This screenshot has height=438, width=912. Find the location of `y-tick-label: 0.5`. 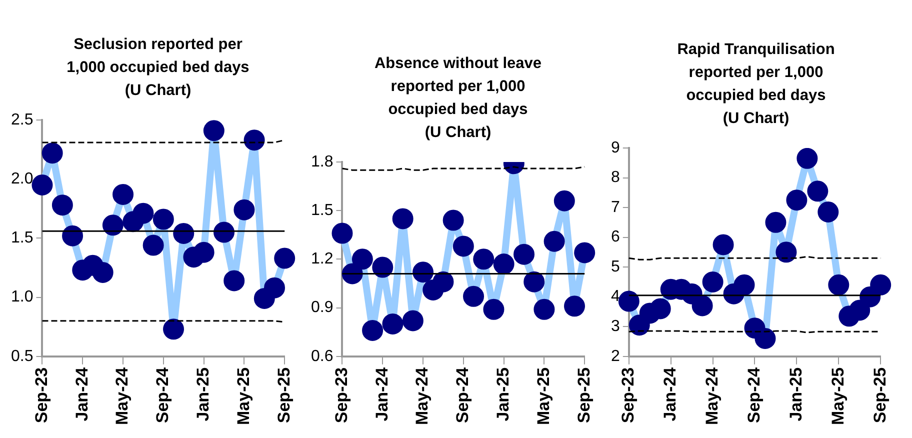

y-tick-label: 0.5 is located at coordinates (22, 356).